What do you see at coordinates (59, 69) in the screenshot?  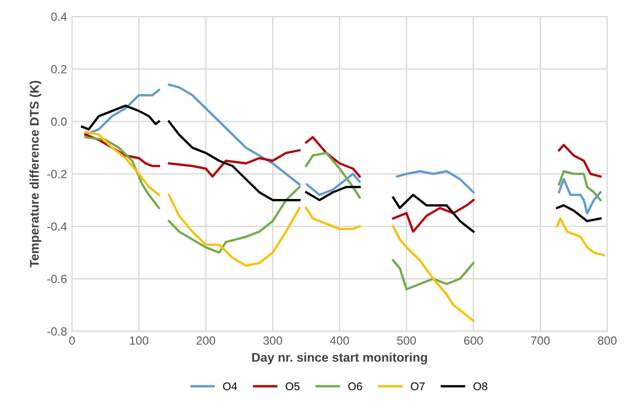 I see `y-tick-label: 0.2` at bounding box center [59, 69].